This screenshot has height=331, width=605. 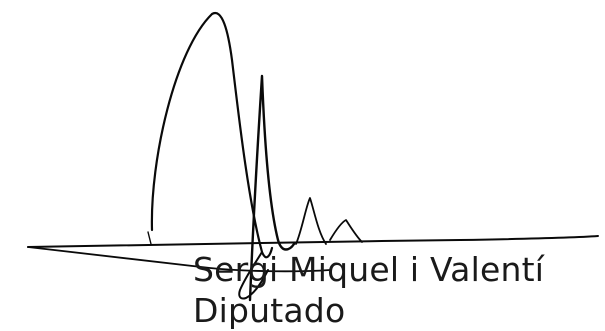 I want to click on signer-role: Diputado, so click(x=269, y=310).